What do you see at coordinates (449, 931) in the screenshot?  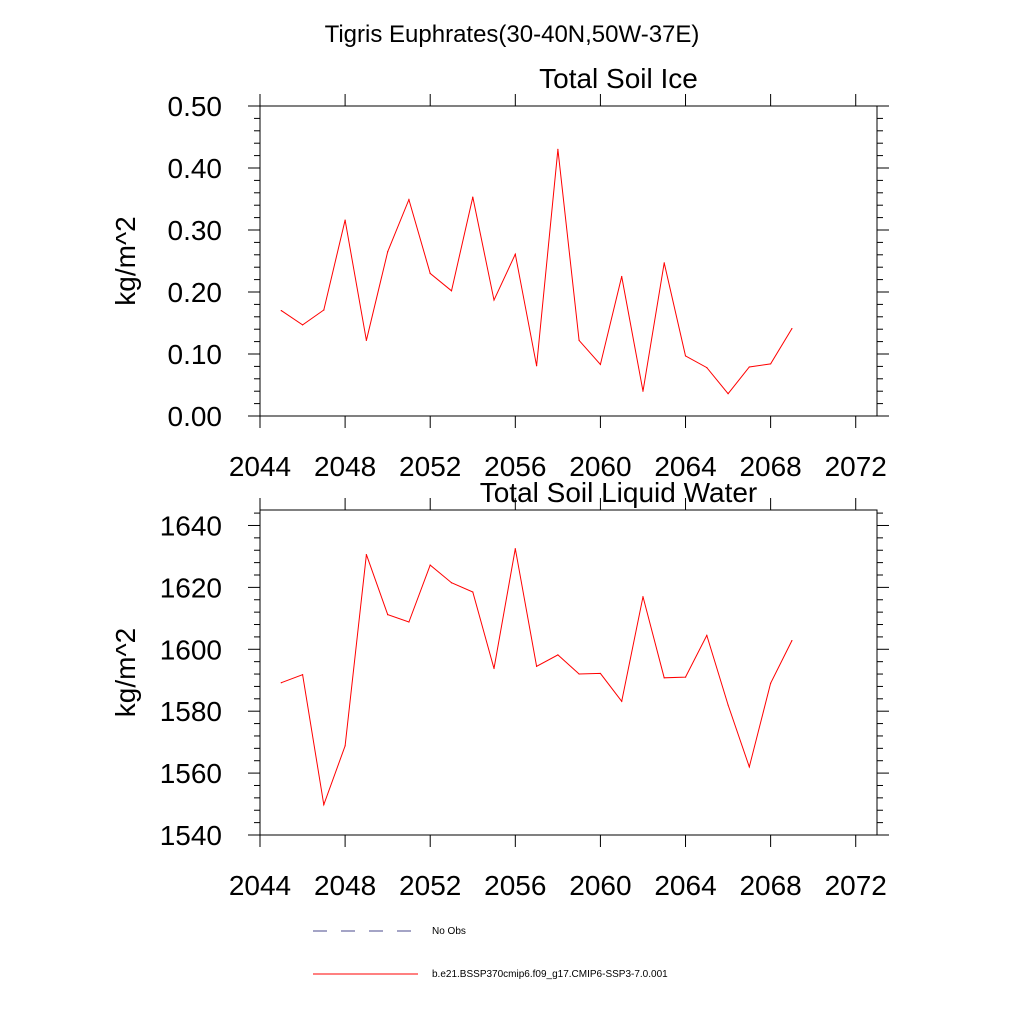 I see `legend-obs-label: No Obs` at bounding box center [449, 931].